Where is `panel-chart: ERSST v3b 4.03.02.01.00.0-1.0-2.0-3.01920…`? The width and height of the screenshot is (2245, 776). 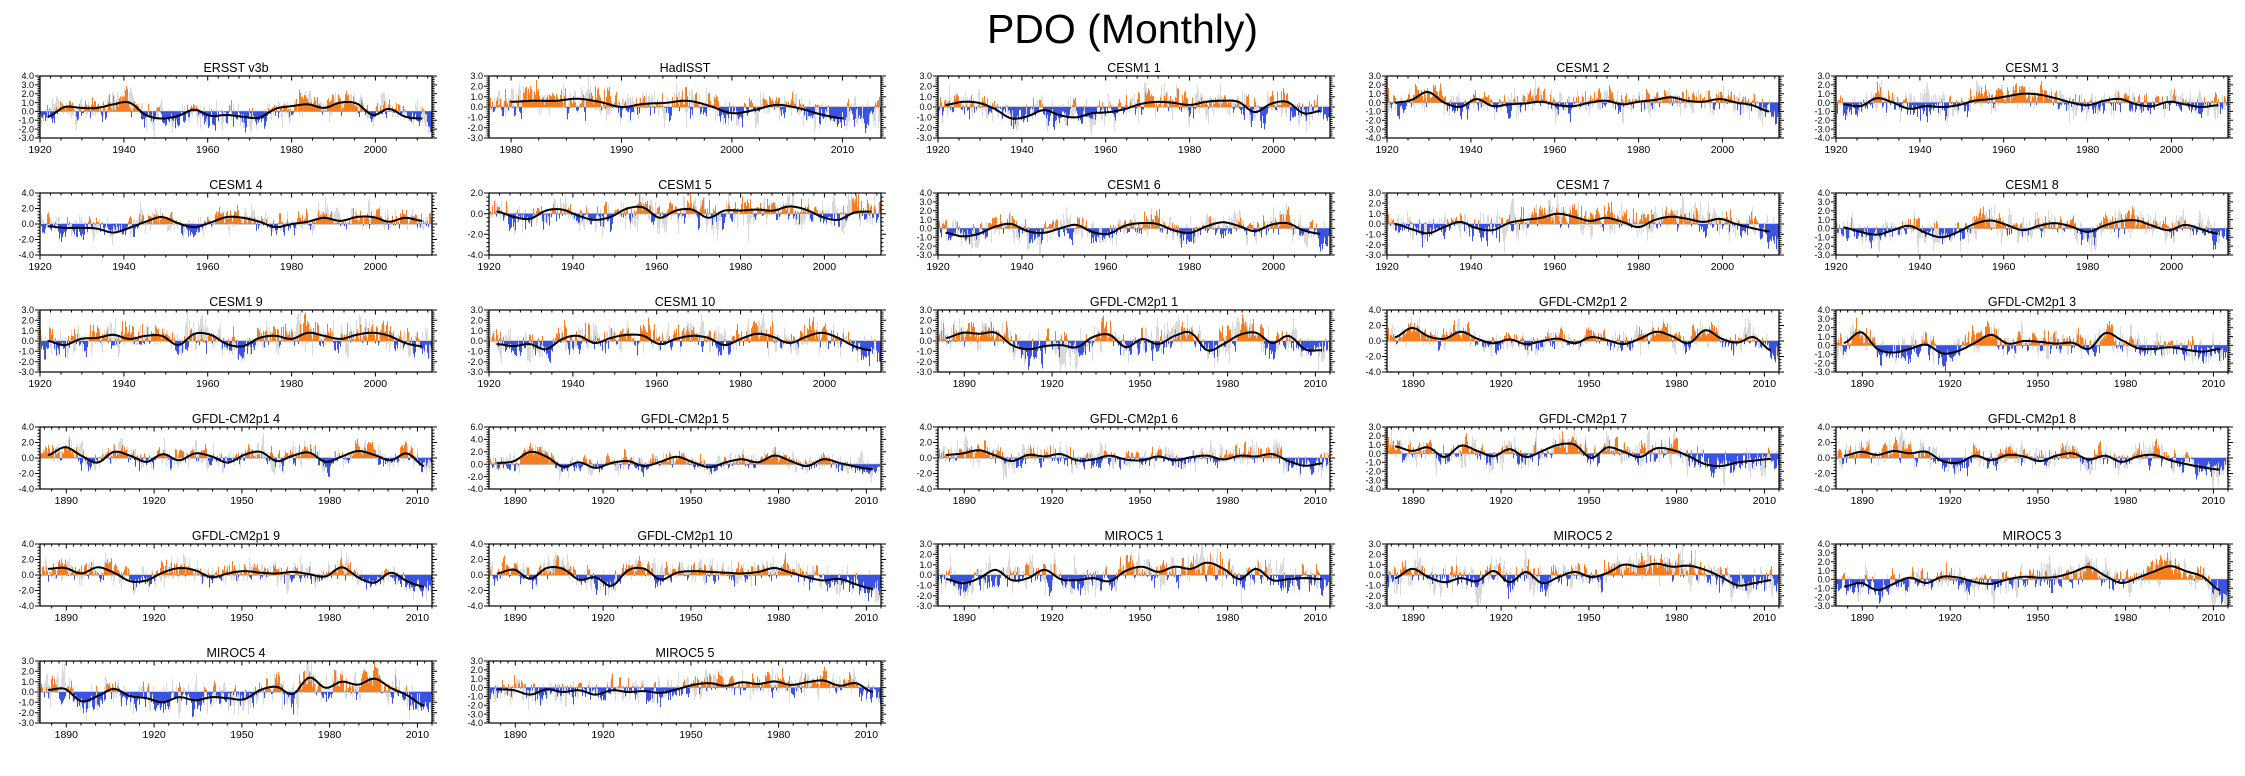 panel-chart: ERSST v3b 4.03.02.01.00.0-1.0-2.0-3.01920… is located at coordinates (227, 108).